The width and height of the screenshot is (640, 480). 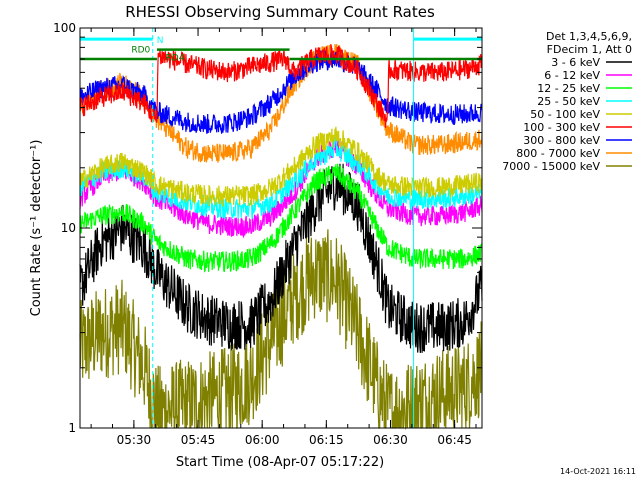 What do you see at coordinates (280, 12) in the screenshot?
I see `chart-title: RHESSI Observing Summary Count Rates` at bounding box center [280, 12].